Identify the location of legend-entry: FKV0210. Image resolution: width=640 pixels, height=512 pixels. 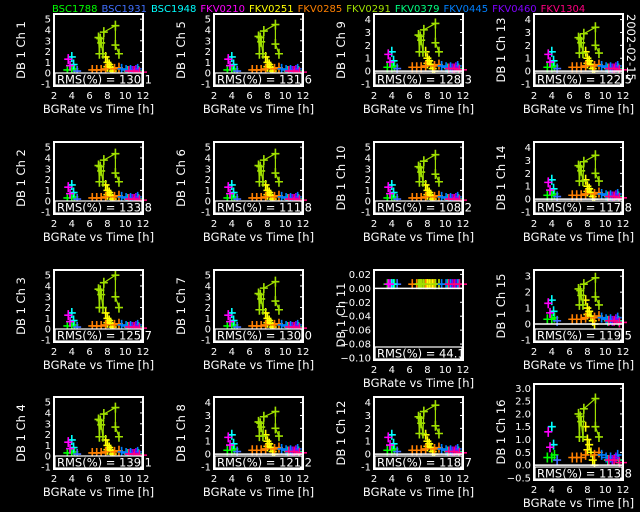
(222, 9).